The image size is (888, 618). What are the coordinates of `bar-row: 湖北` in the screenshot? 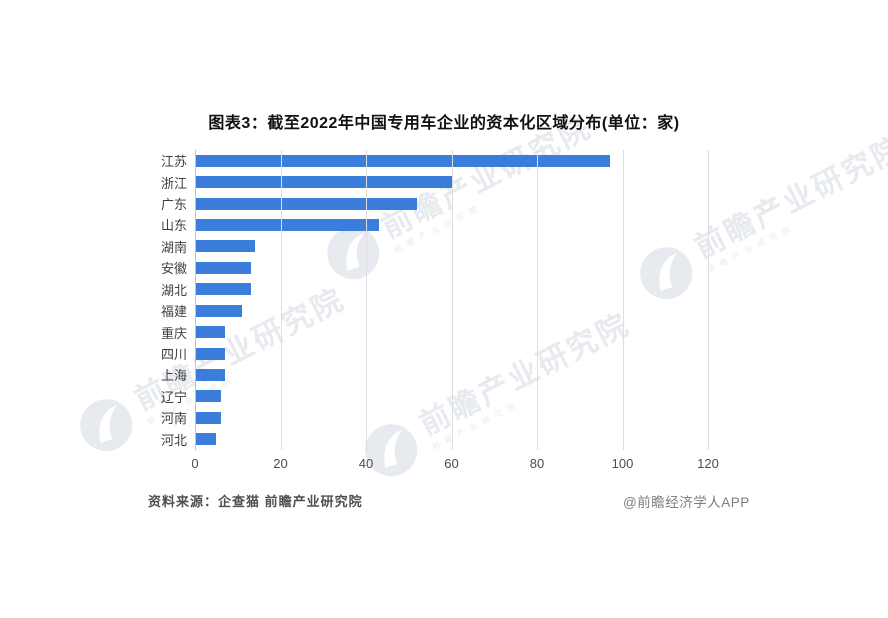 It's located at (434, 289).